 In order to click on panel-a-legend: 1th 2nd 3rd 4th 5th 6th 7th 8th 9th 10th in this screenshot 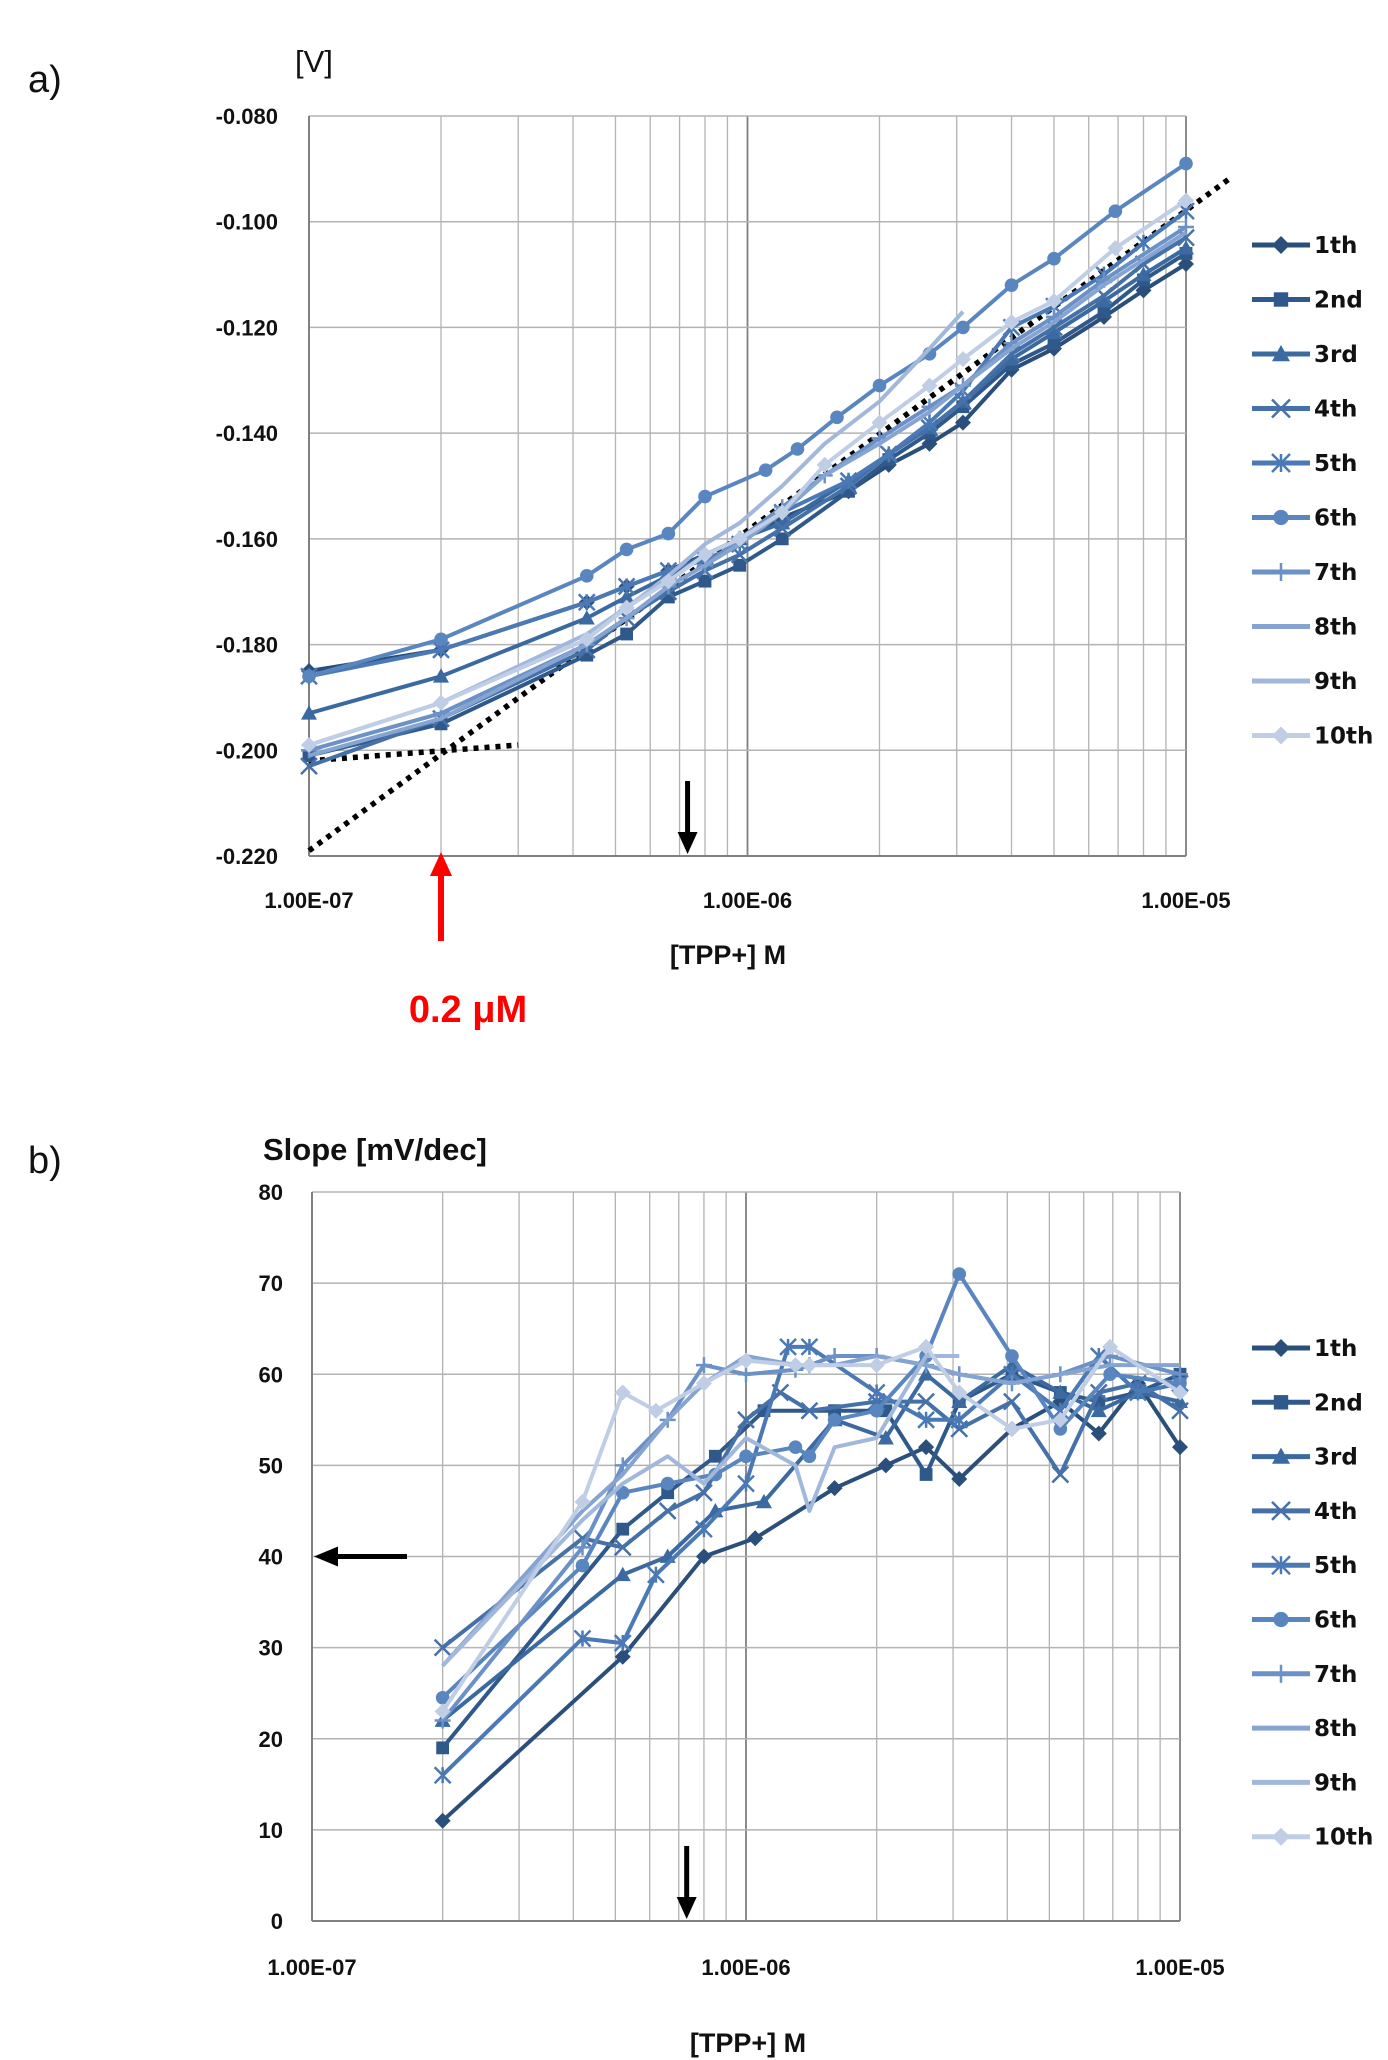, I will do `click(1312, 491)`.